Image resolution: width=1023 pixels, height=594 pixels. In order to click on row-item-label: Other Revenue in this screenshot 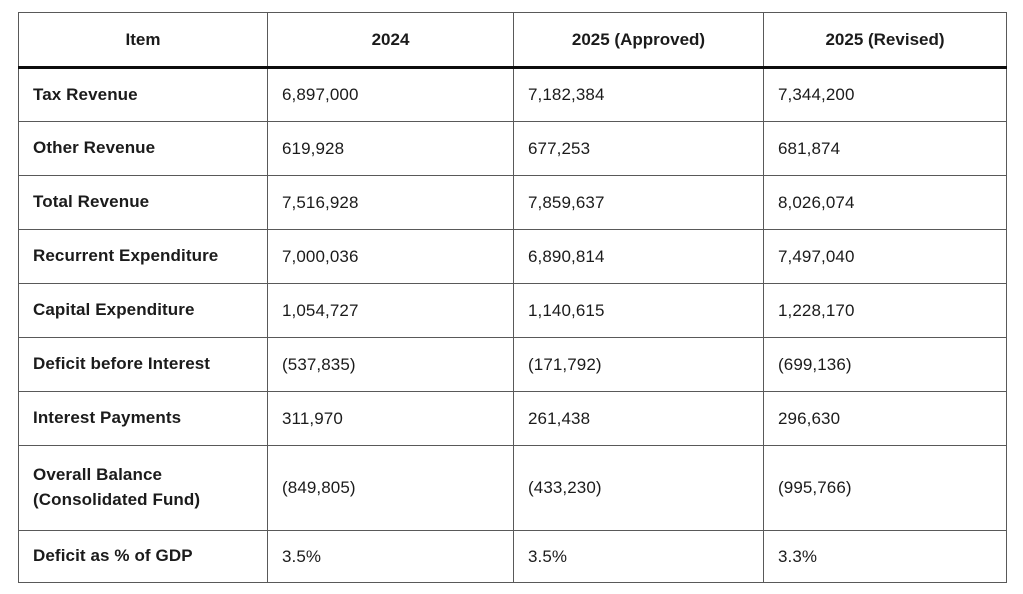, I will do `click(143, 148)`.